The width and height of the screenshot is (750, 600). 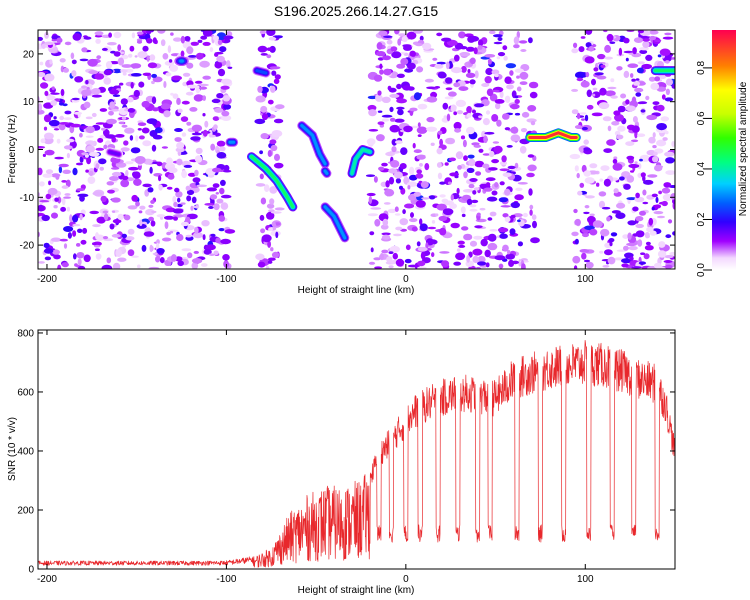 I want to click on snr-xtick-label: -100, so click(x=226, y=579).